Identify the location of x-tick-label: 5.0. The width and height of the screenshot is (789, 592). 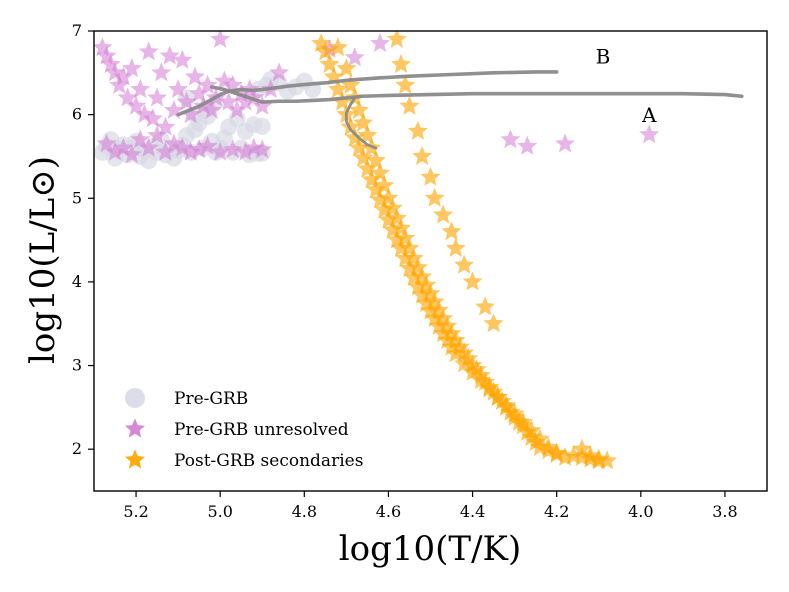
(219, 511).